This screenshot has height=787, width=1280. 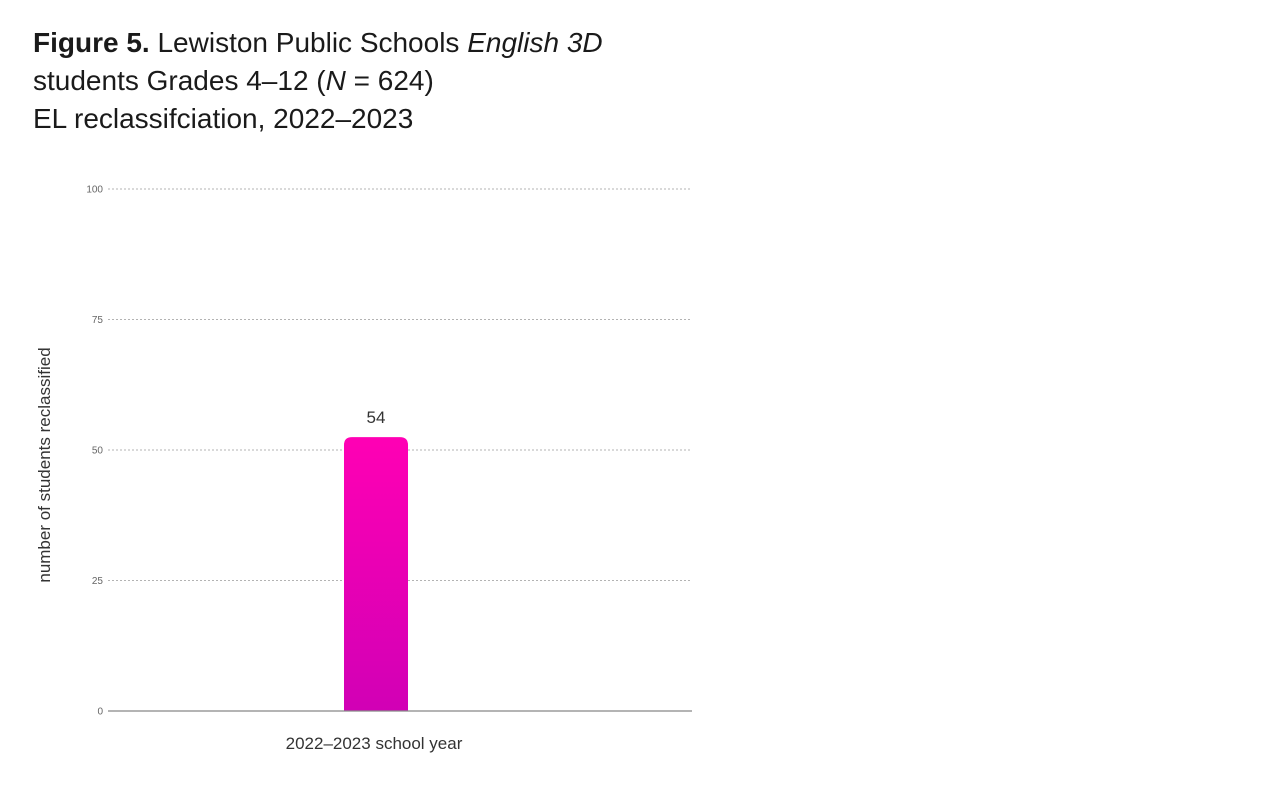 I want to click on bar-value-label: 54, so click(x=376, y=417).